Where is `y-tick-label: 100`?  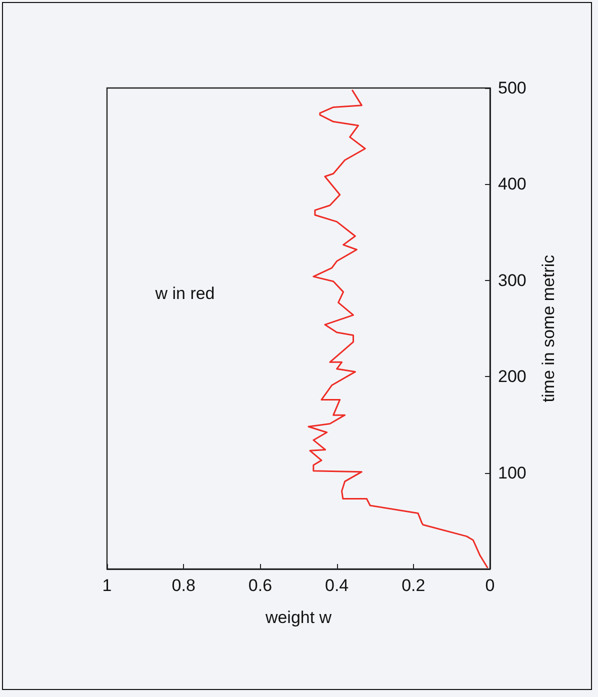 y-tick-label: 100 is located at coordinates (512, 472).